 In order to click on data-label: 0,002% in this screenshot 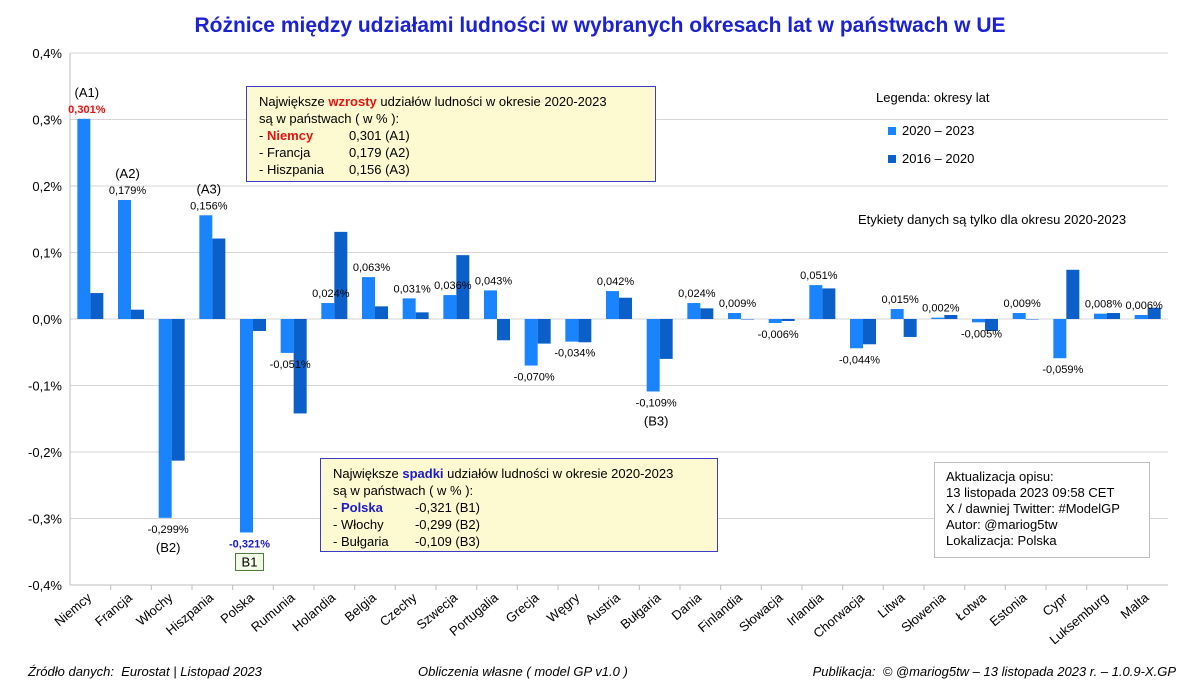, I will do `click(941, 309)`.